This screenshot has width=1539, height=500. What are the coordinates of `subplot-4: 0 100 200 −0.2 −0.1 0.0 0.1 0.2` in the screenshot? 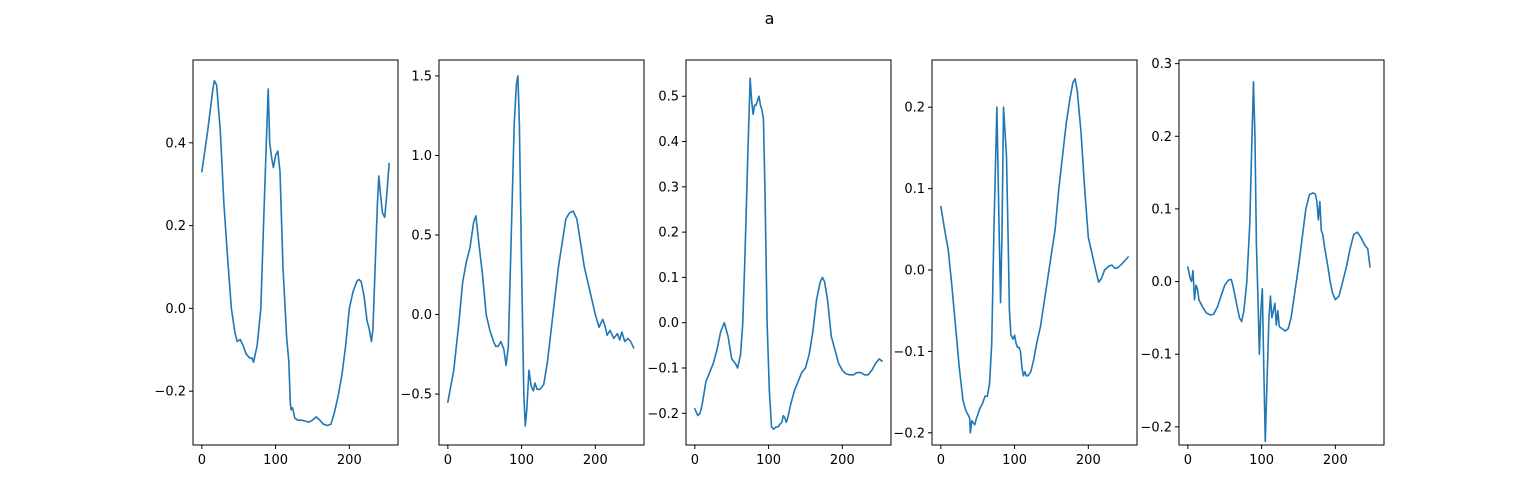 It's located at (1015, 263).